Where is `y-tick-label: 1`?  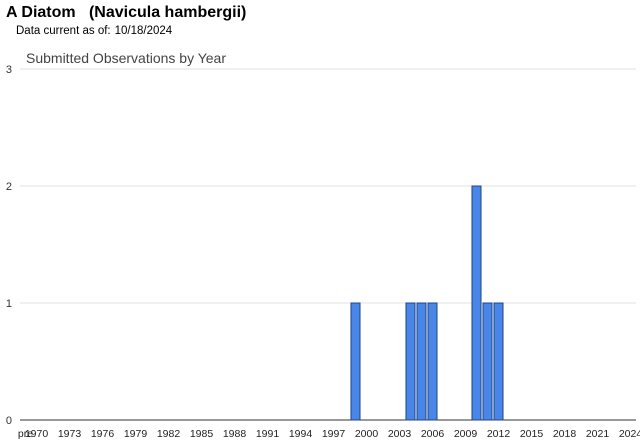 y-tick-label: 1 is located at coordinates (9, 304).